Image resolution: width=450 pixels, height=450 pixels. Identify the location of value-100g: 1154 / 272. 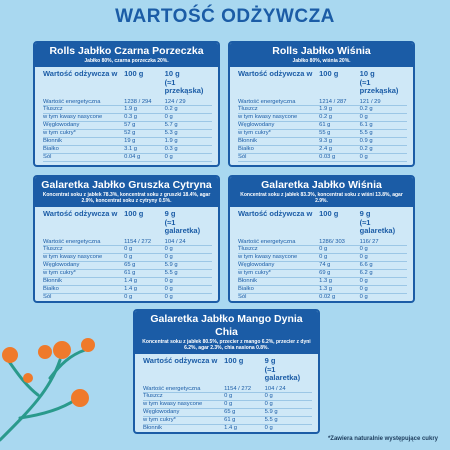
(238, 388).